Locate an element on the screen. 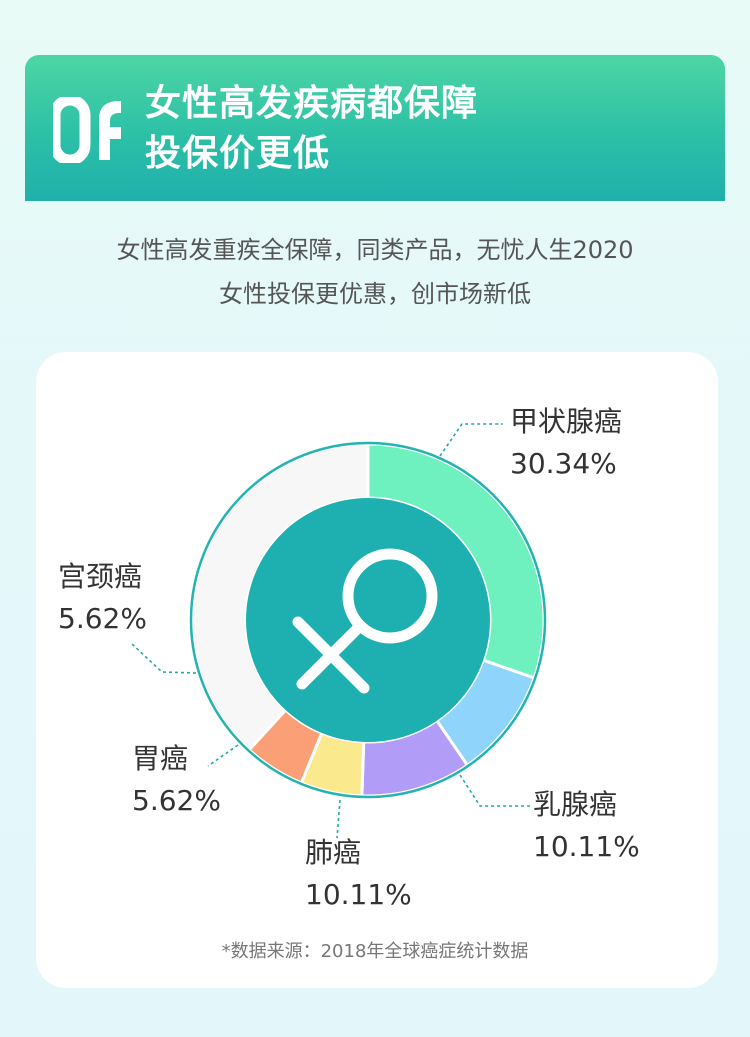  description-line2: 女性投保更优惠，创市场新低 is located at coordinates (375, 294).